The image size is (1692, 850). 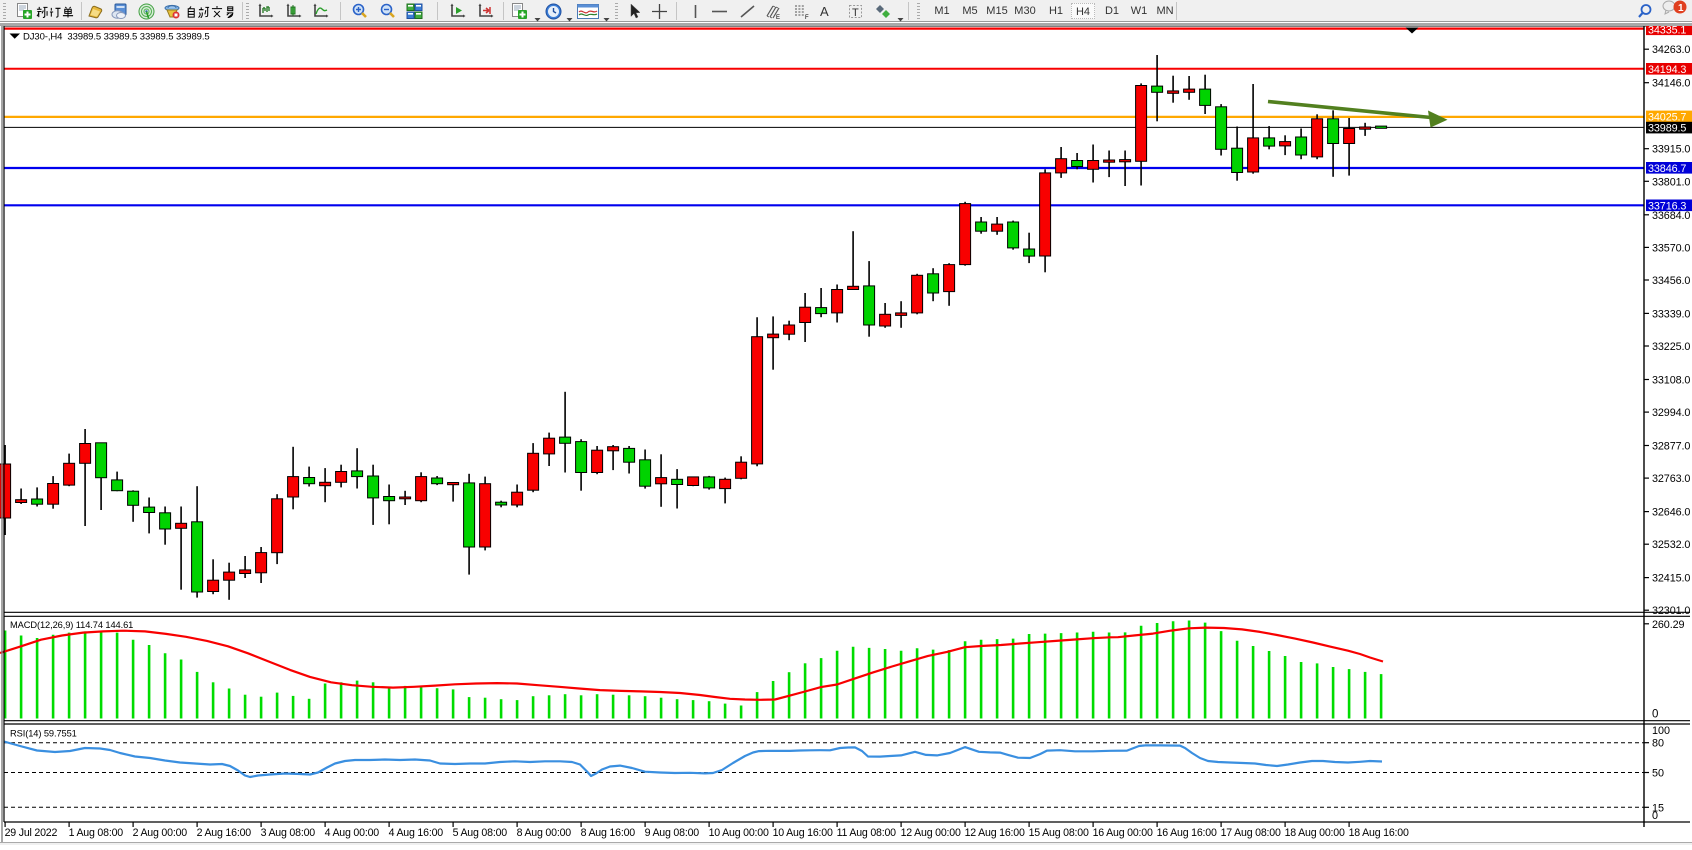 What do you see at coordinates (1658, 774) in the screenshot?
I see `svg-text: 50` at bounding box center [1658, 774].